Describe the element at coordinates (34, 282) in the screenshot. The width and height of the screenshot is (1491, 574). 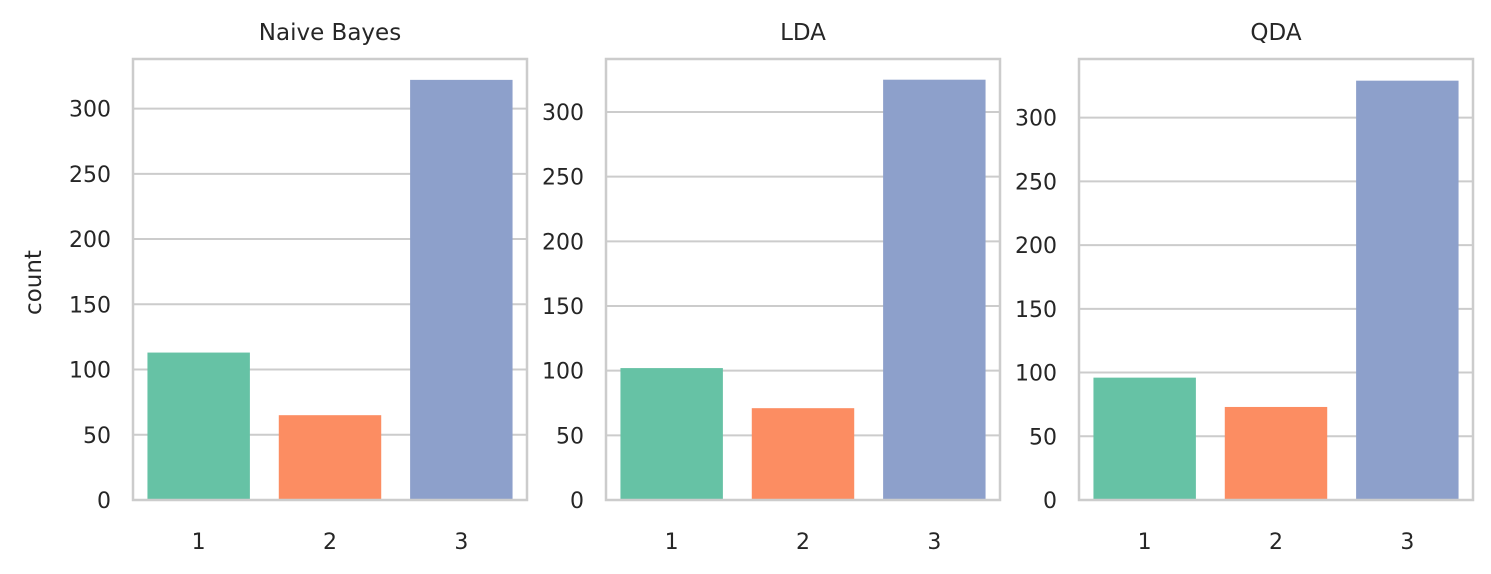
I see `y-axis-label: count` at that location.